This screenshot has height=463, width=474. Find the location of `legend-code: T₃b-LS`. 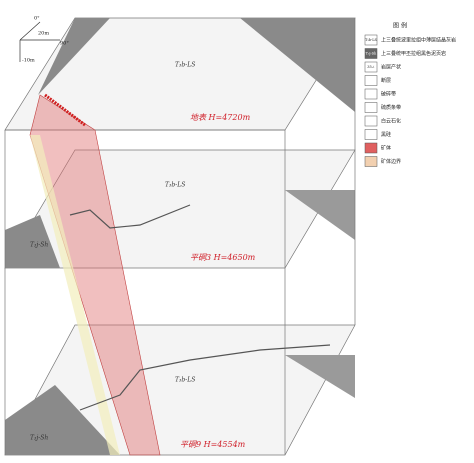

legend-code: T₃b-LS is located at coordinates (371, 40).